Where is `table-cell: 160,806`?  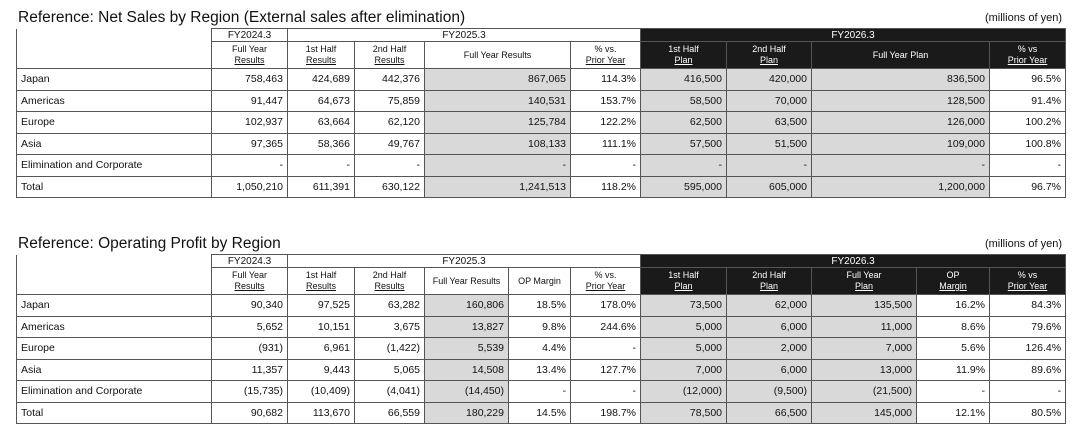 table-cell: 160,806 is located at coordinates (466, 305).